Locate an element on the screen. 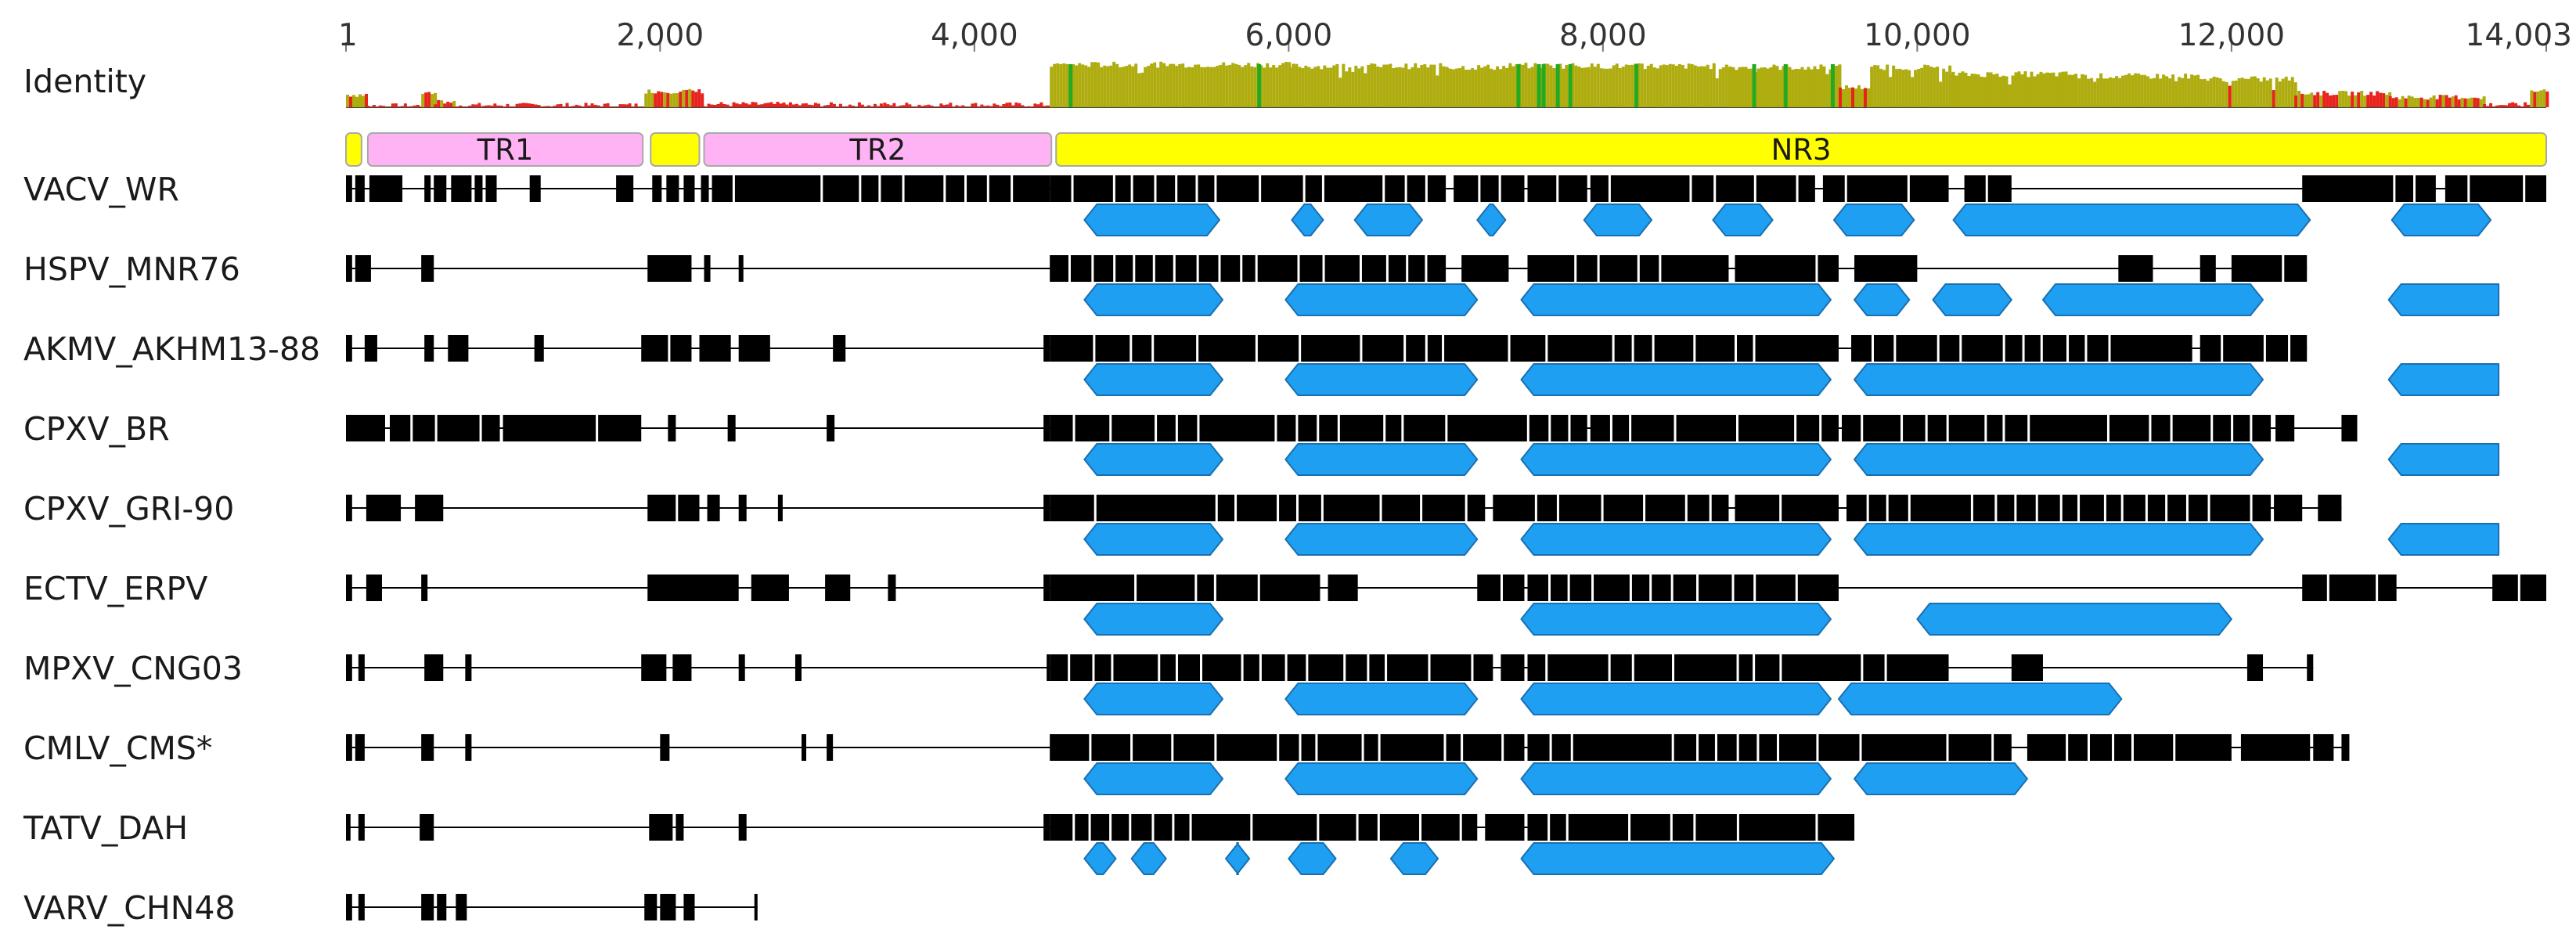 The image size is (2576, 951). ruler-label: 8,000 is located at coordinates (1603, 35).